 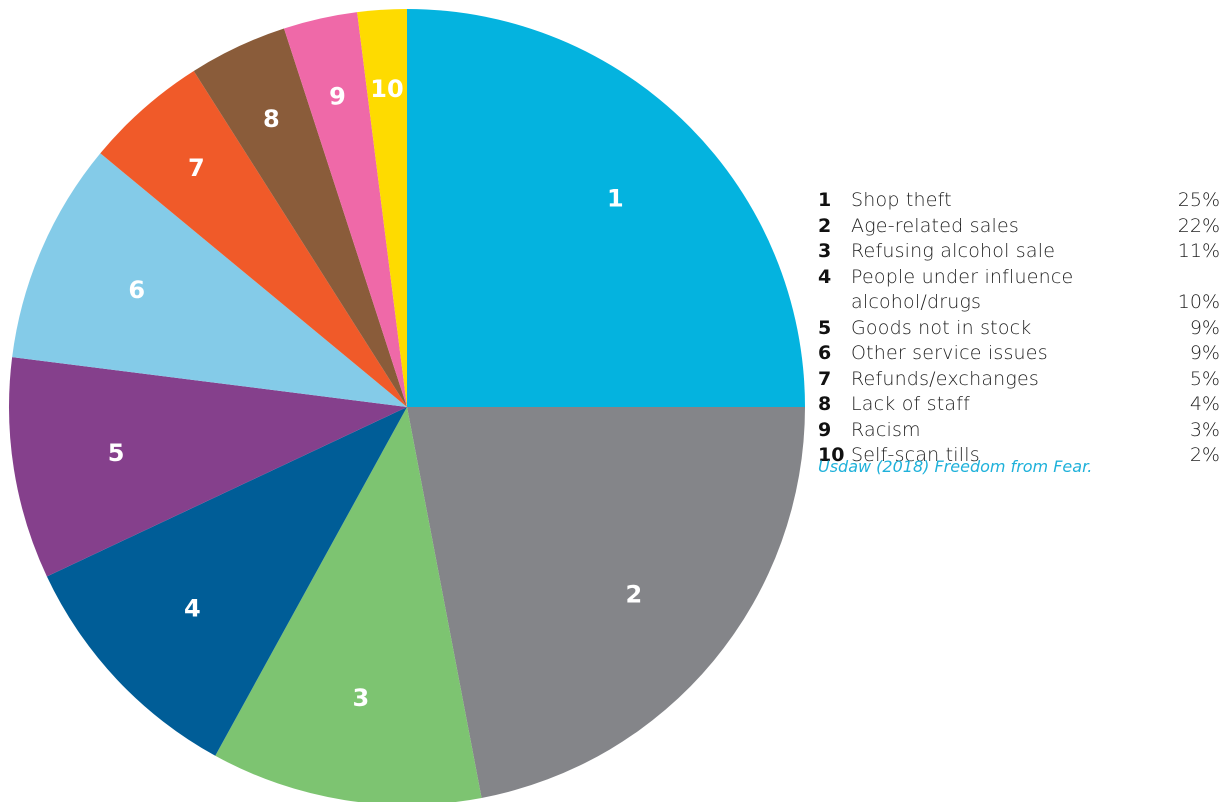 What do you see at coordinates (825, 225) in the screenshot?
I see `legend-number: 2` at bounding box center [825, 225].